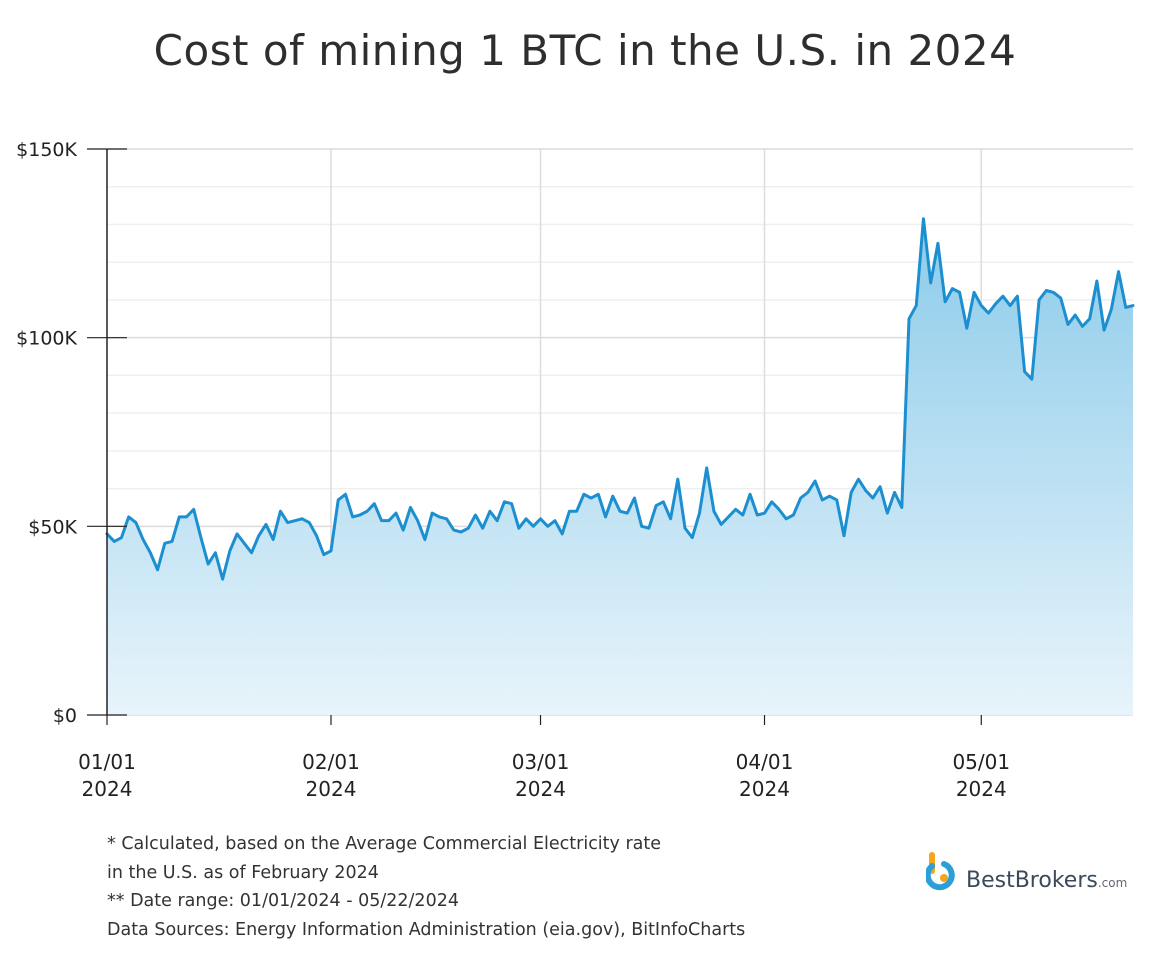 This screenshot has height=960, width=1170. Describe the element at coordinates (940, 871) in the screenshot. I see `bestbrokers-logo-icon` at that location.